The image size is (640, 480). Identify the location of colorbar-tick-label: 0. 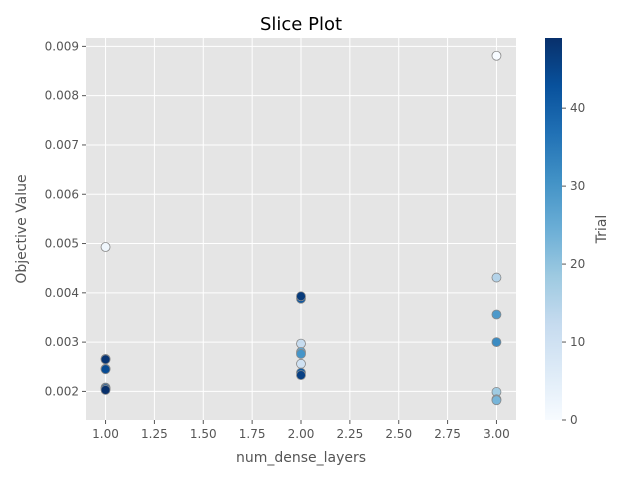
(574, 420).